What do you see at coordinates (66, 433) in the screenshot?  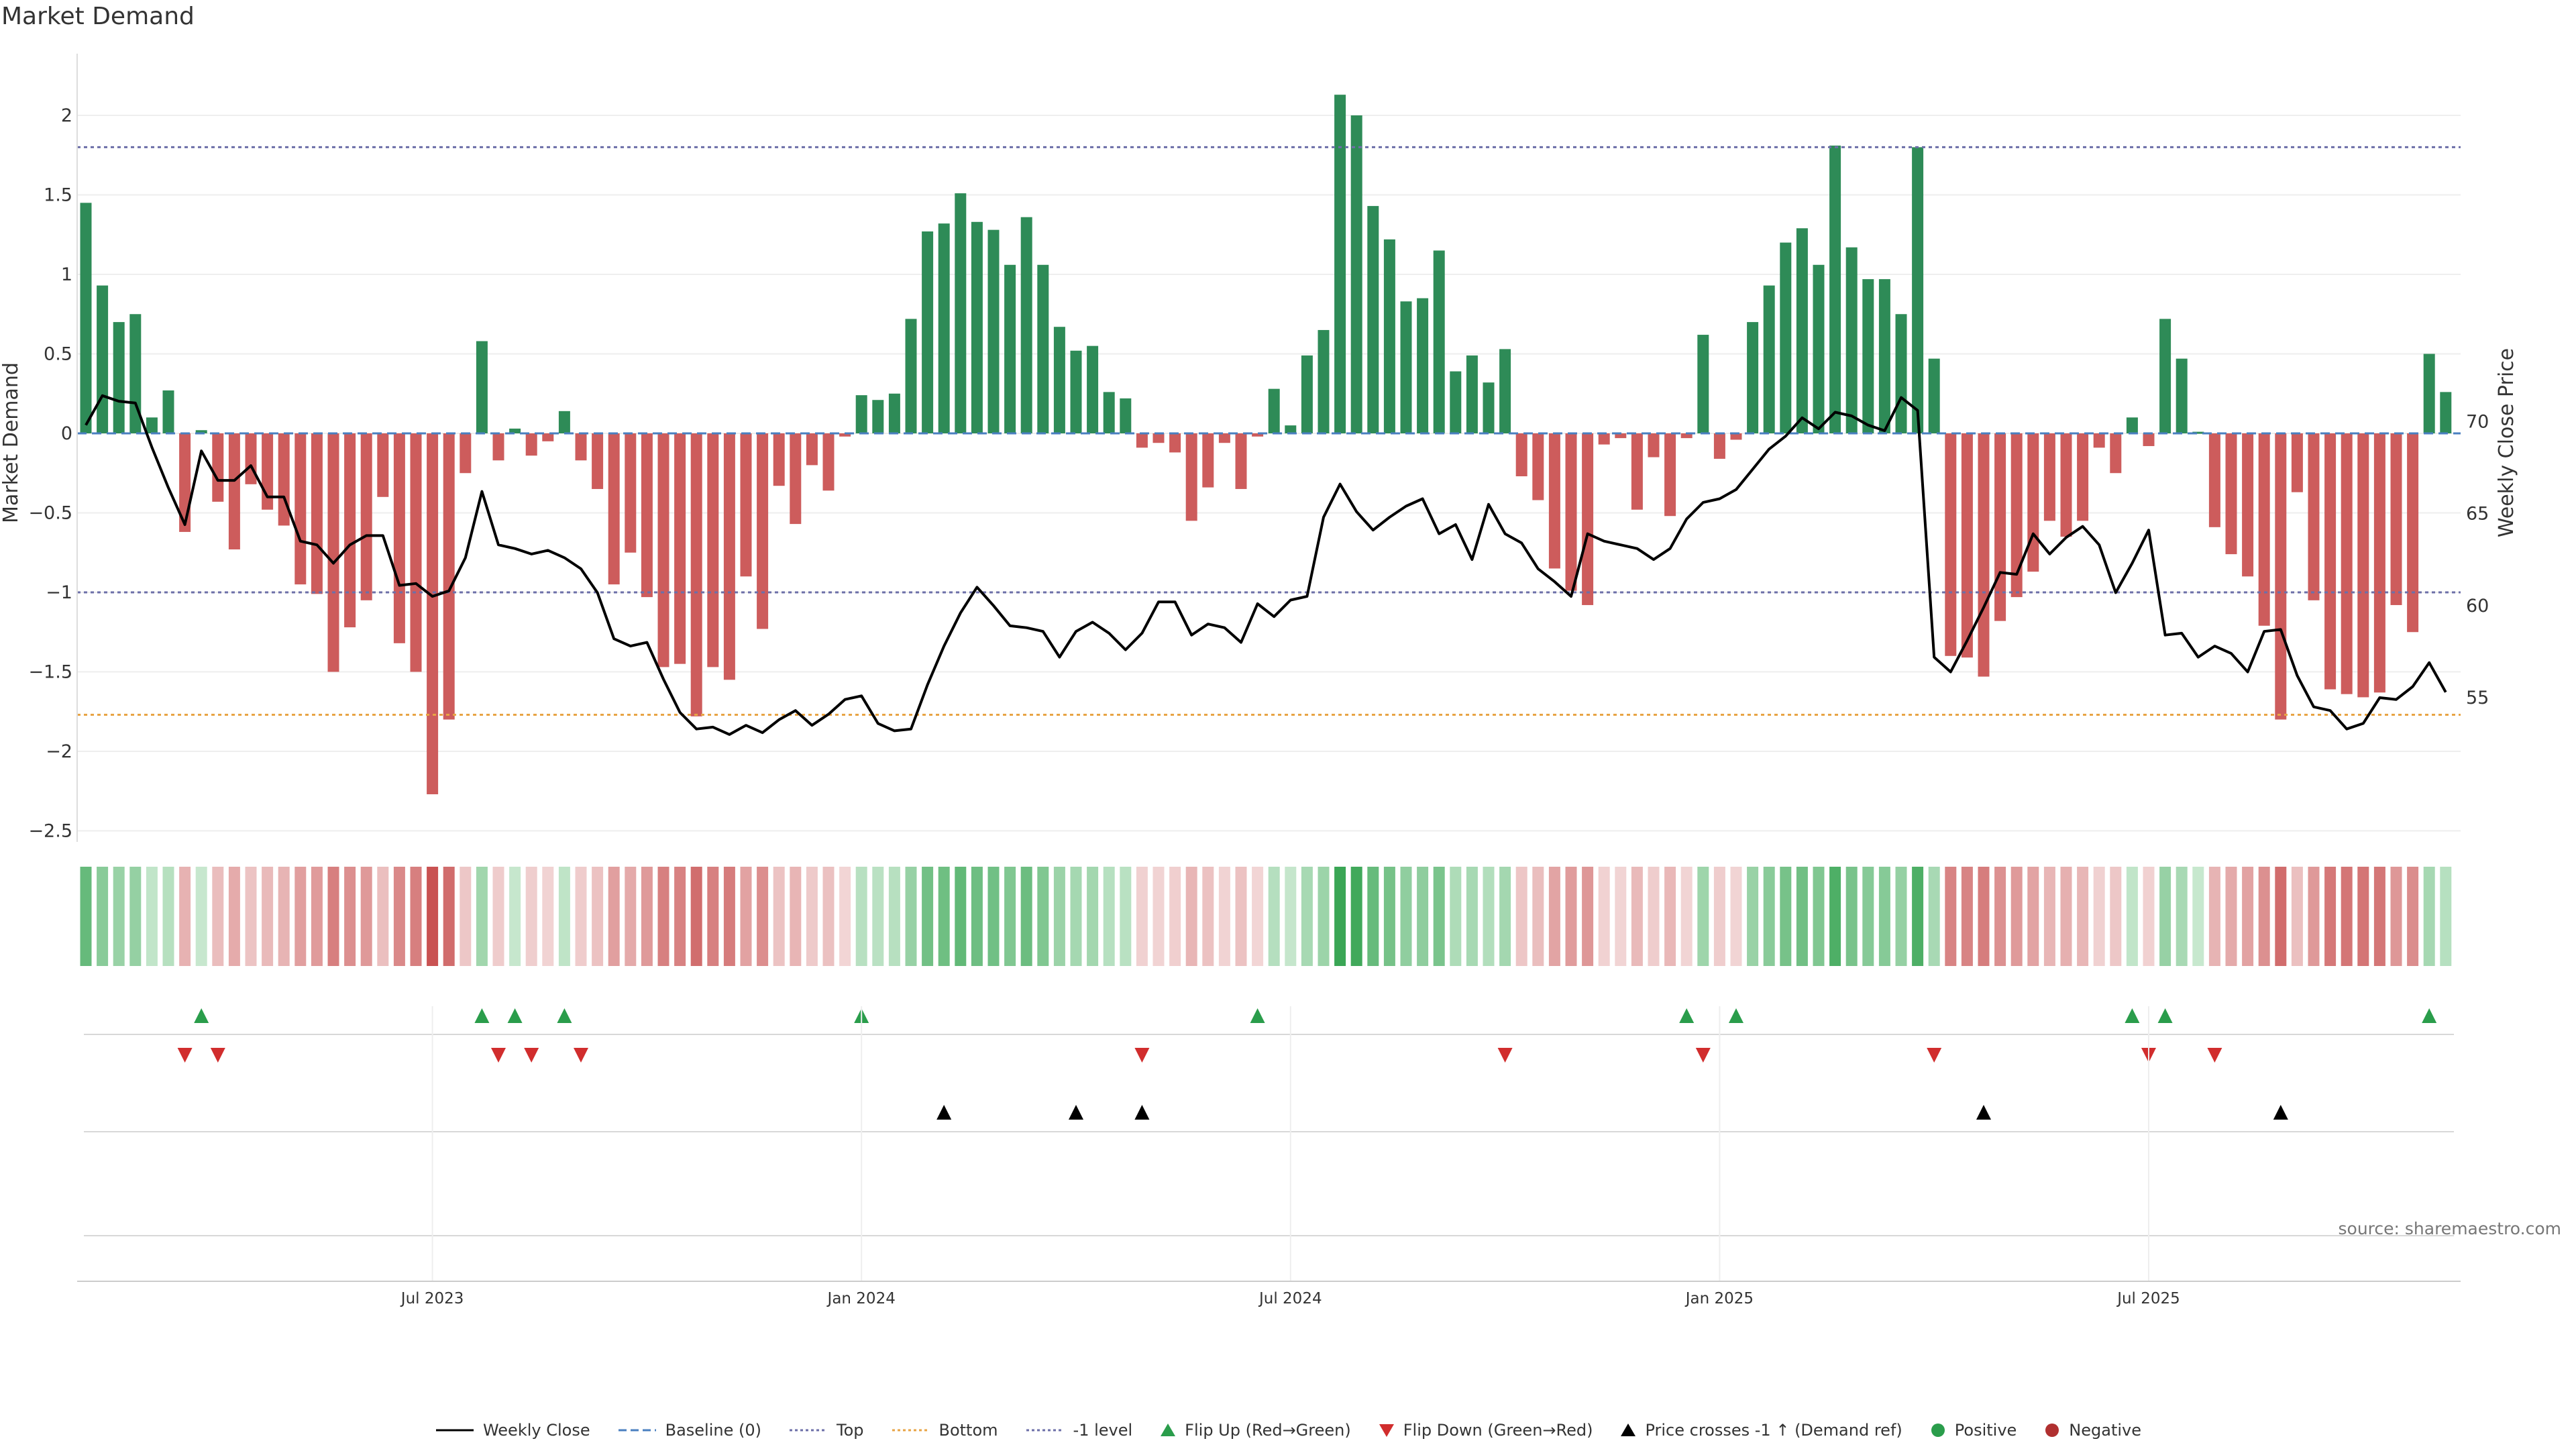 I see `y-tick-label: 0` at bounding box center [66, 433].